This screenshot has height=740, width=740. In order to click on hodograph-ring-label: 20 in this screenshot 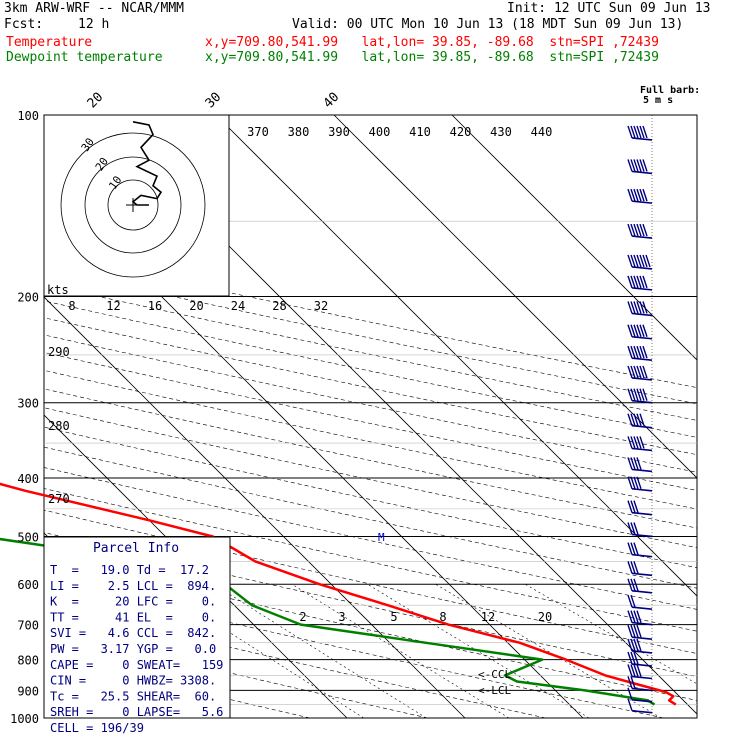, I will do `click(102, 164)`.